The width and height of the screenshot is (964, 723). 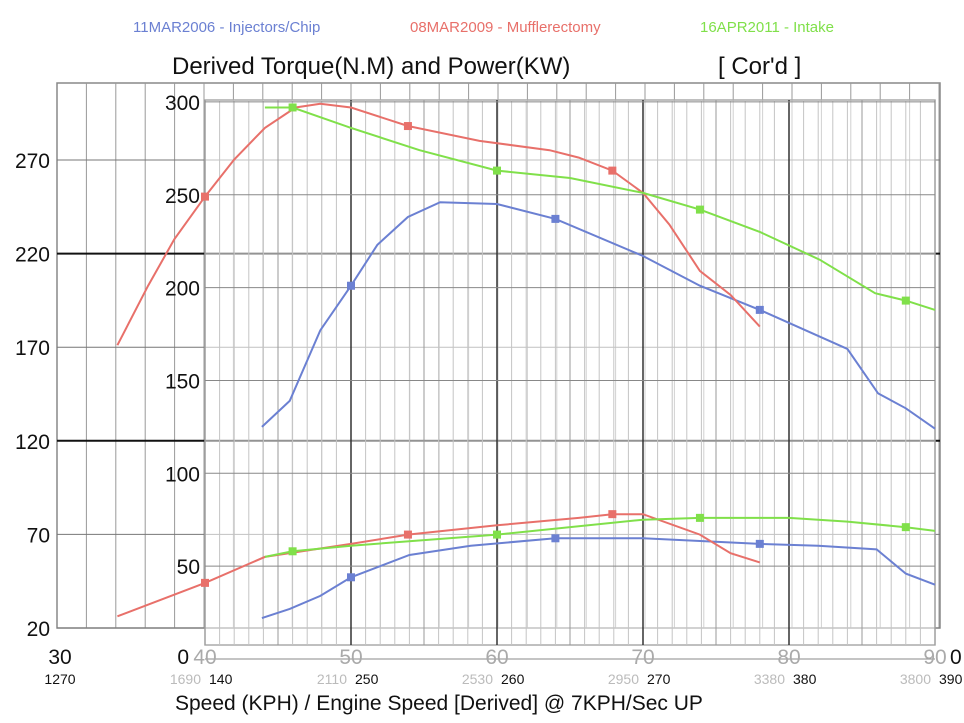 I want to click on y-tick-label: 200, so click(x=182, y=289).